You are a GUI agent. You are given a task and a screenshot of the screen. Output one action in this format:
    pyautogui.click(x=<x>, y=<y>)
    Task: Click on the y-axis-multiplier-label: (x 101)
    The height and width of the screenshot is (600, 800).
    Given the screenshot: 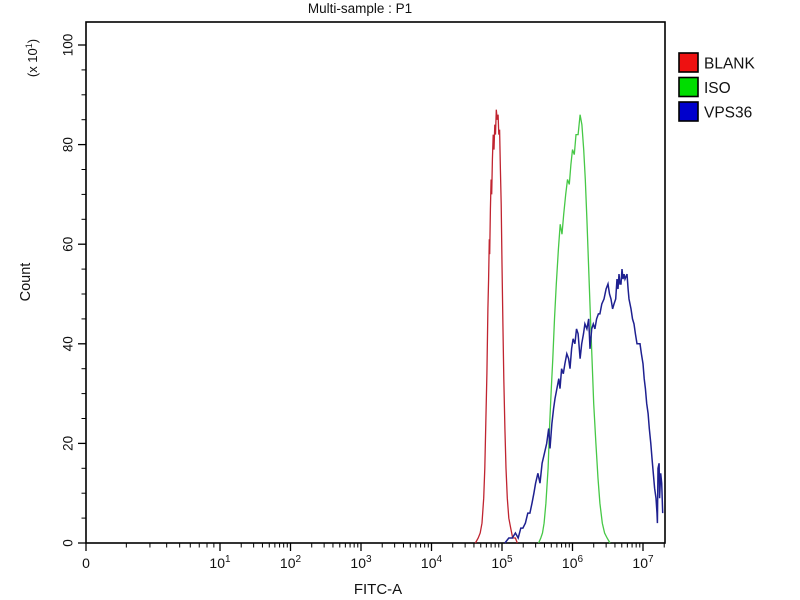 What is the action you would take?
    pyautogui.click(x=32, y=58)
    